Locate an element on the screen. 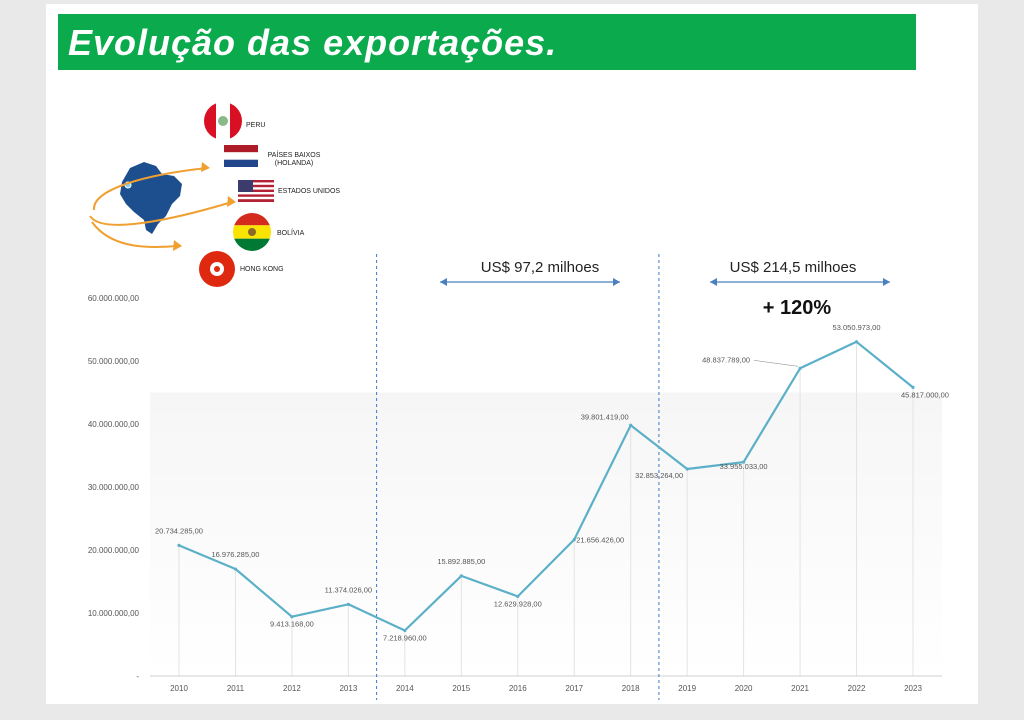 The width and height of the screenshot is (1024, 720). period-2-arrow-left-icon is located at coordinates (713, 282).